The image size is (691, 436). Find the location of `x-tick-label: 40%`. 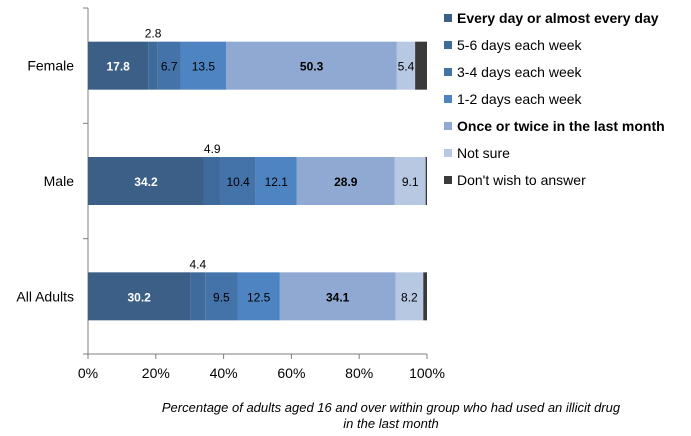

x-tick-label: 40% is located at coordinates (224, 373).